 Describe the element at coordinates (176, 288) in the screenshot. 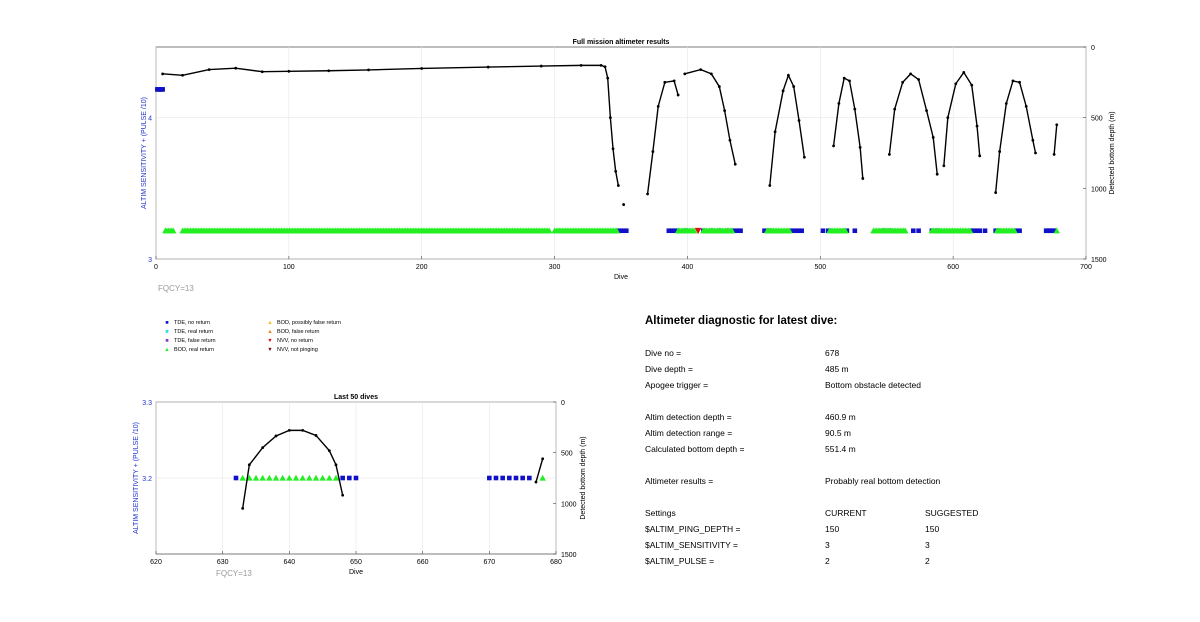

I see `full-chart-fqcy-label: FQCY=13` at that location.